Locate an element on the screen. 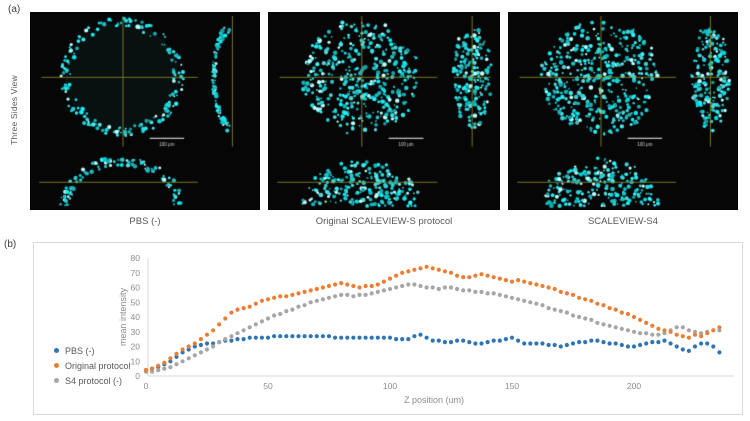  legend-label: Original protocol is located at coordinates (98, 365).